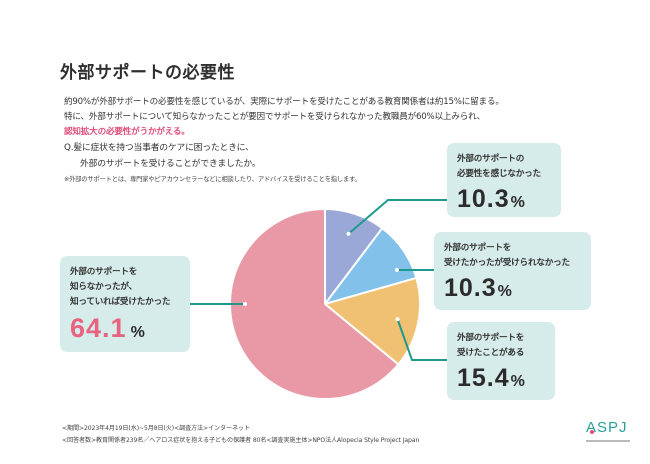  Describe the element at coordinates (507, 263) in the screenshot. I see `callout-label: 受けたかったが受けられなかった` at that location.